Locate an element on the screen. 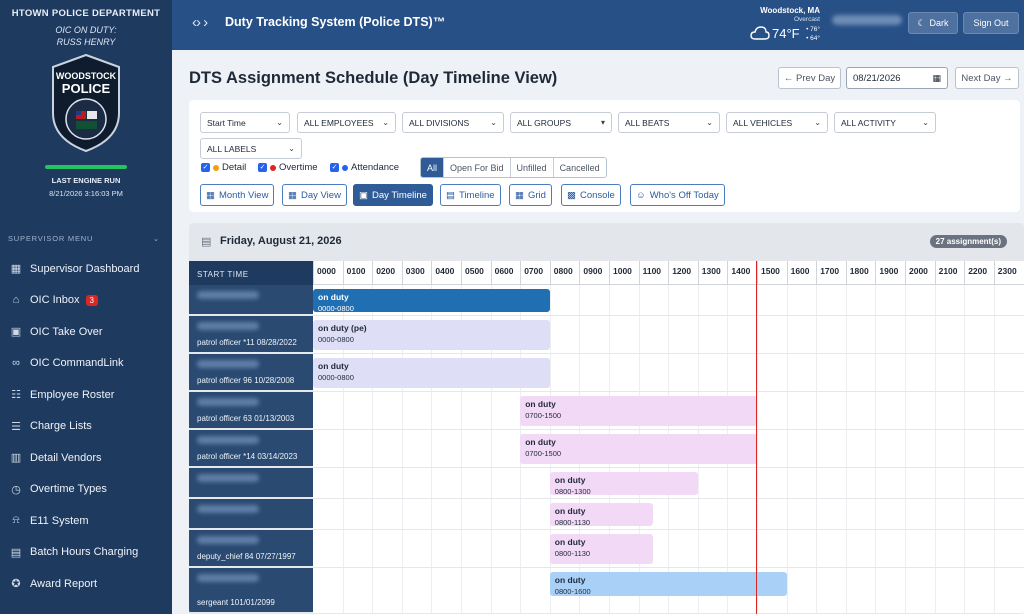  filter-select-start-time: Start Time ⌄ is located at coordinates (245, 122).